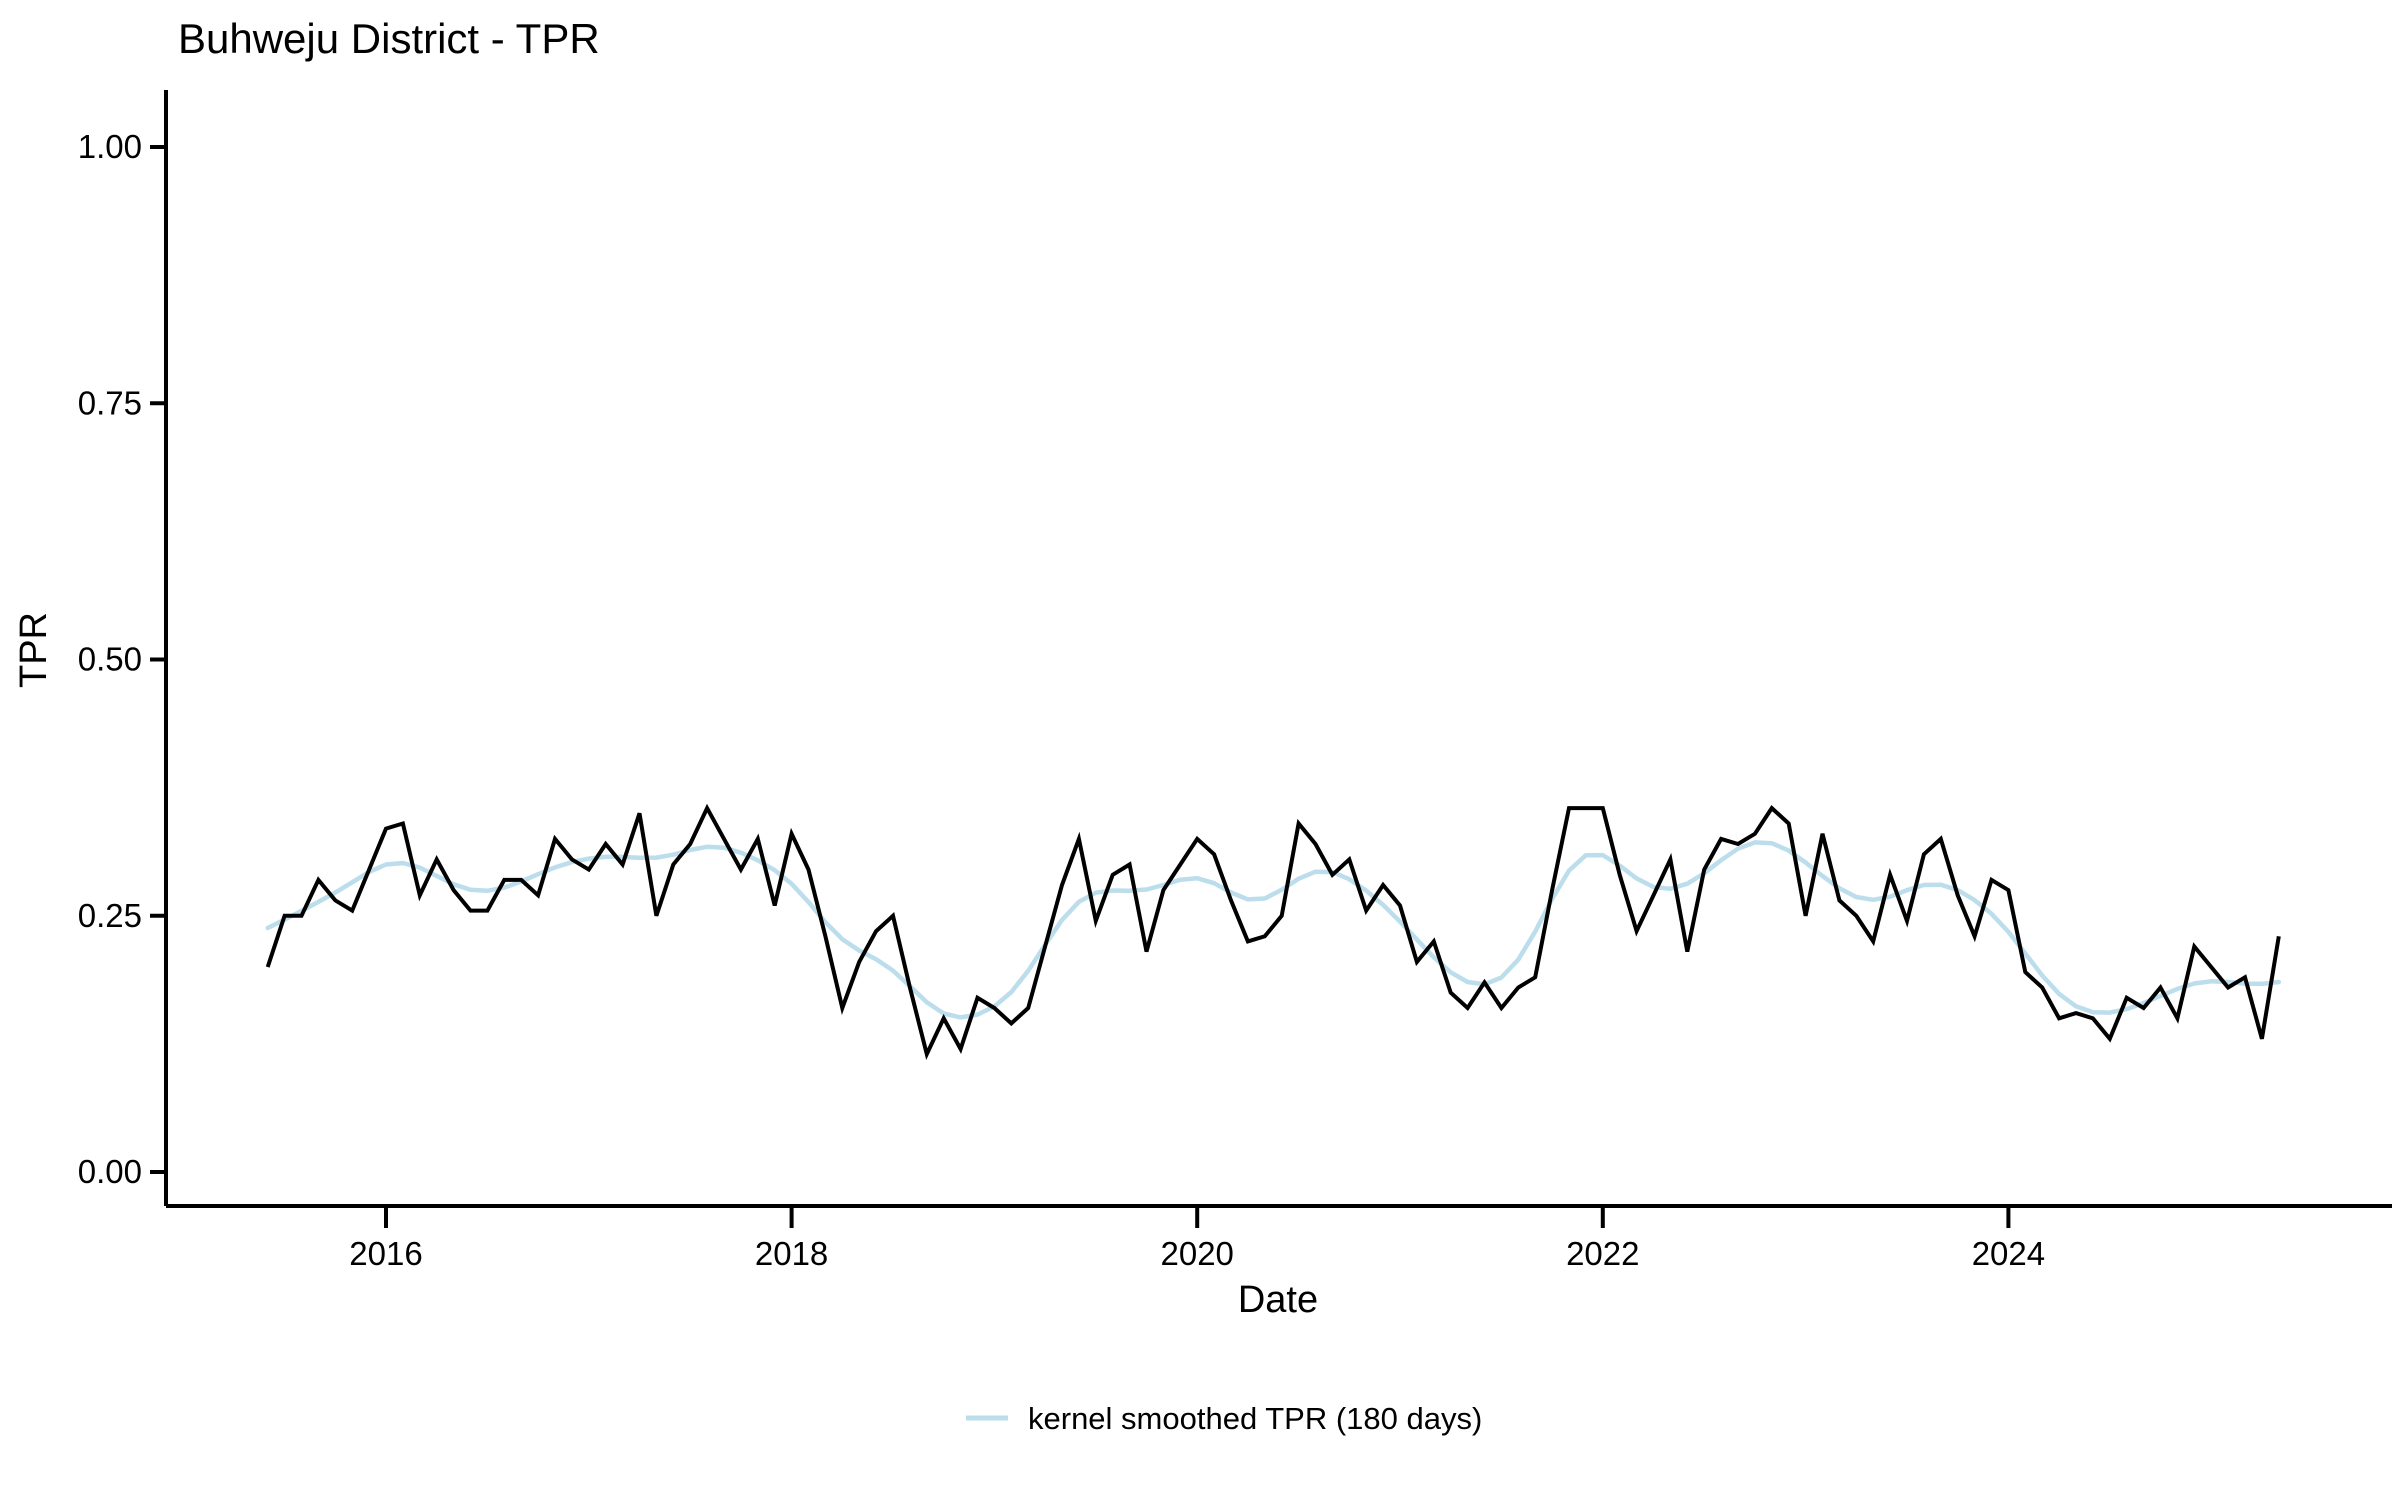 This screenshot has height=1500, width=2400. Describe the element at coordinates (110, 1171) in the screenshot. I see `y-tick-label: 0.00` at that location.